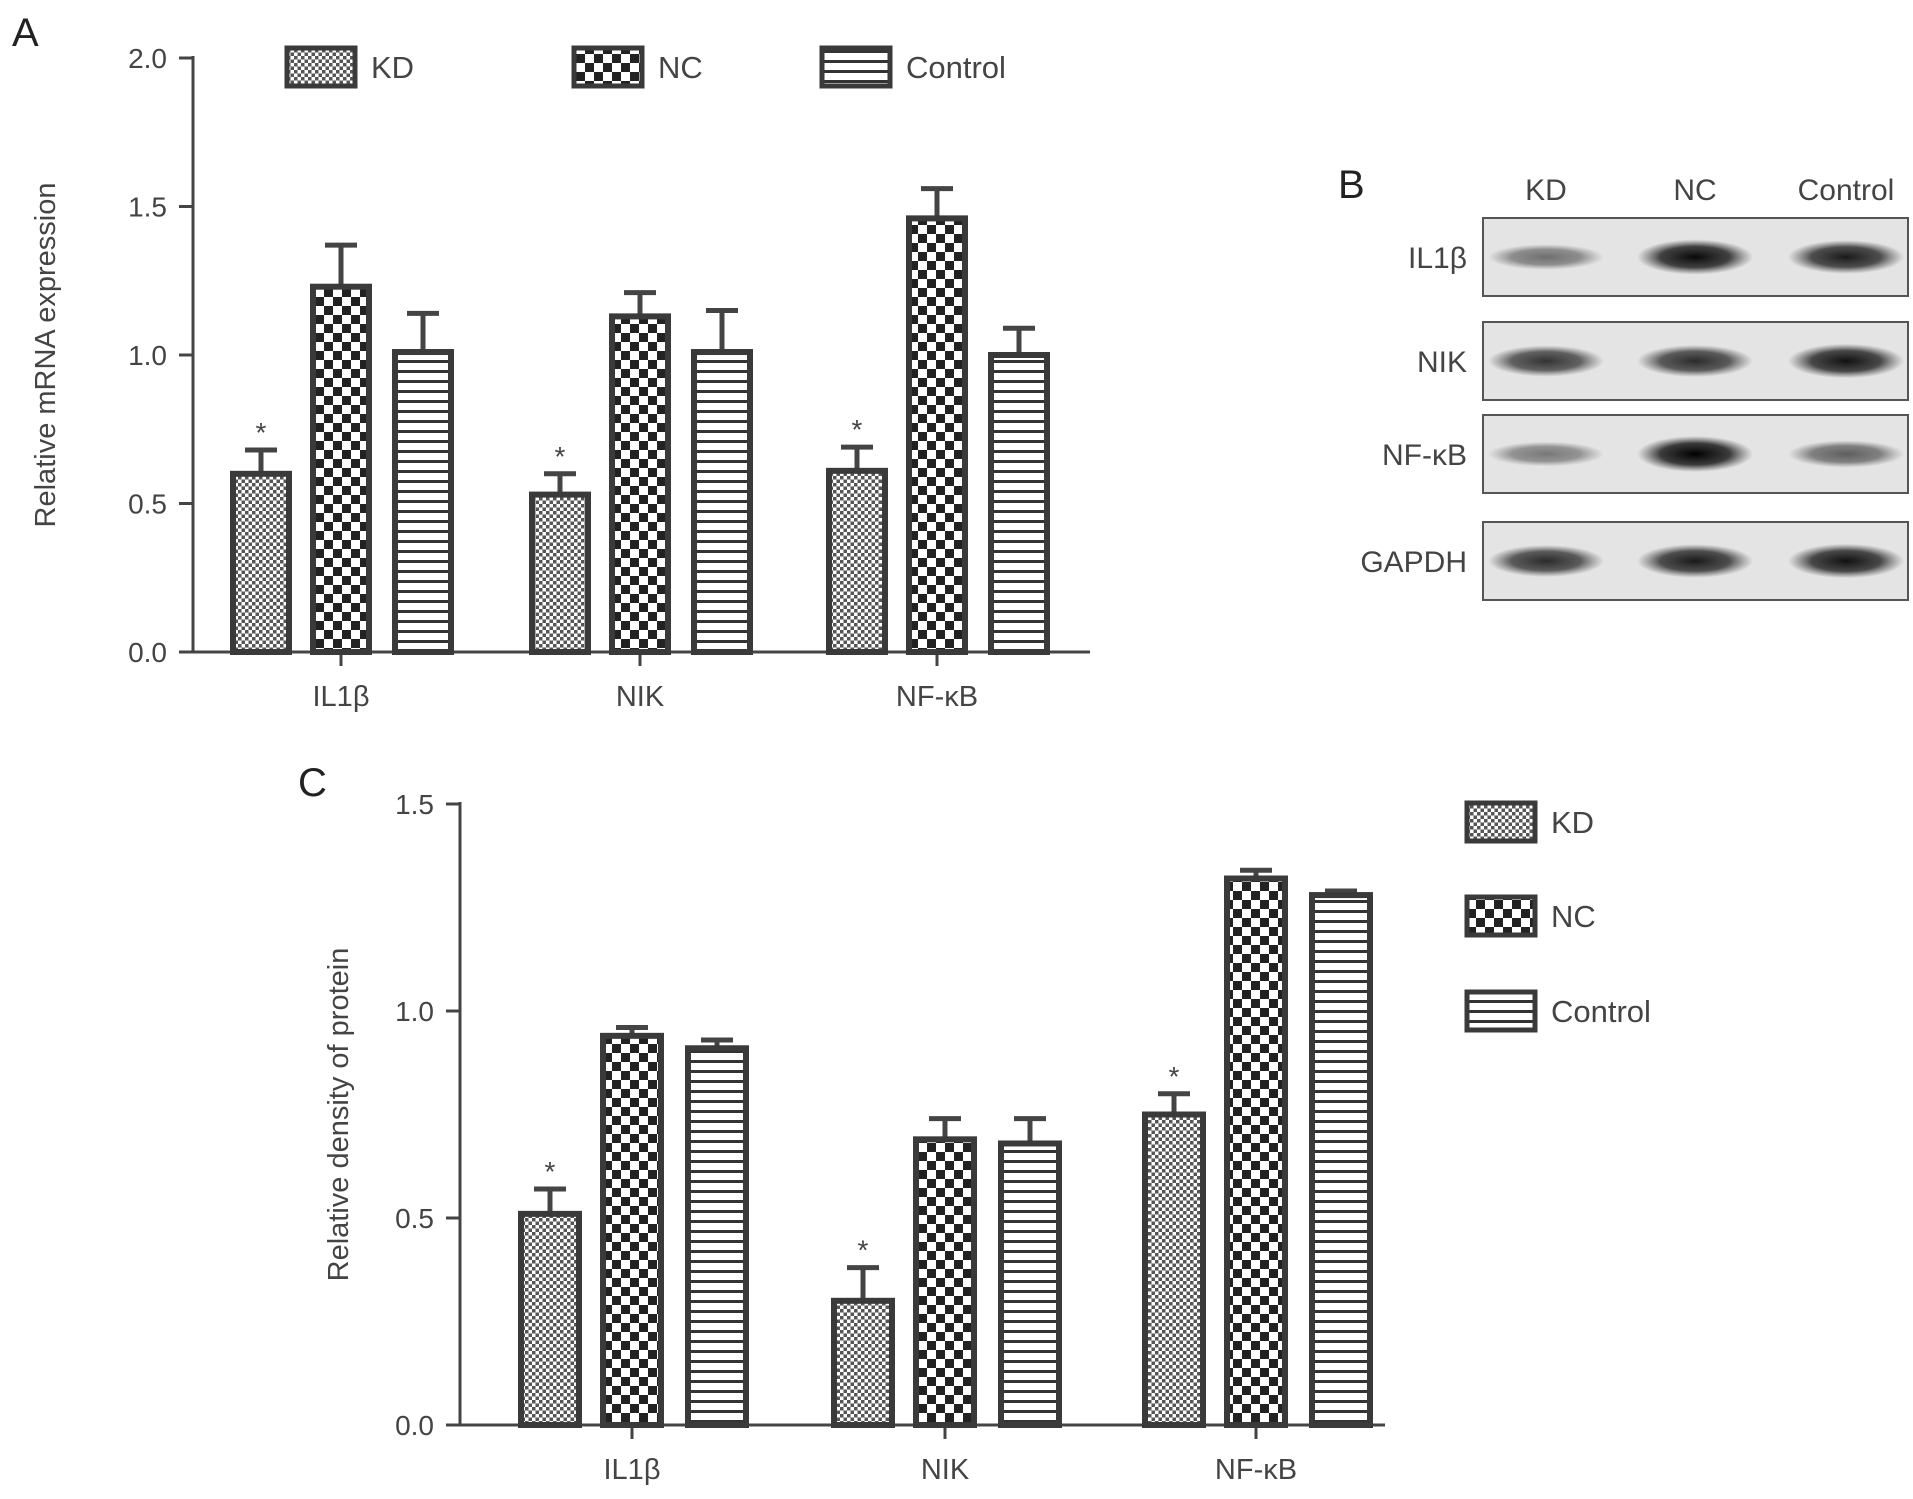 The height and width of the screenshot is (1499, 1913). Describe the element at coordinates (46, 355) in the screenshot. I see `y-axis-label: Relative mRNA expression` at that location.